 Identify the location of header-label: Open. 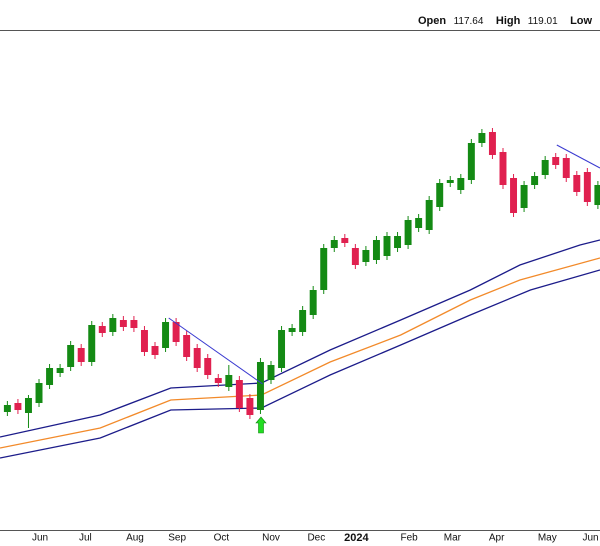
(432, 21).